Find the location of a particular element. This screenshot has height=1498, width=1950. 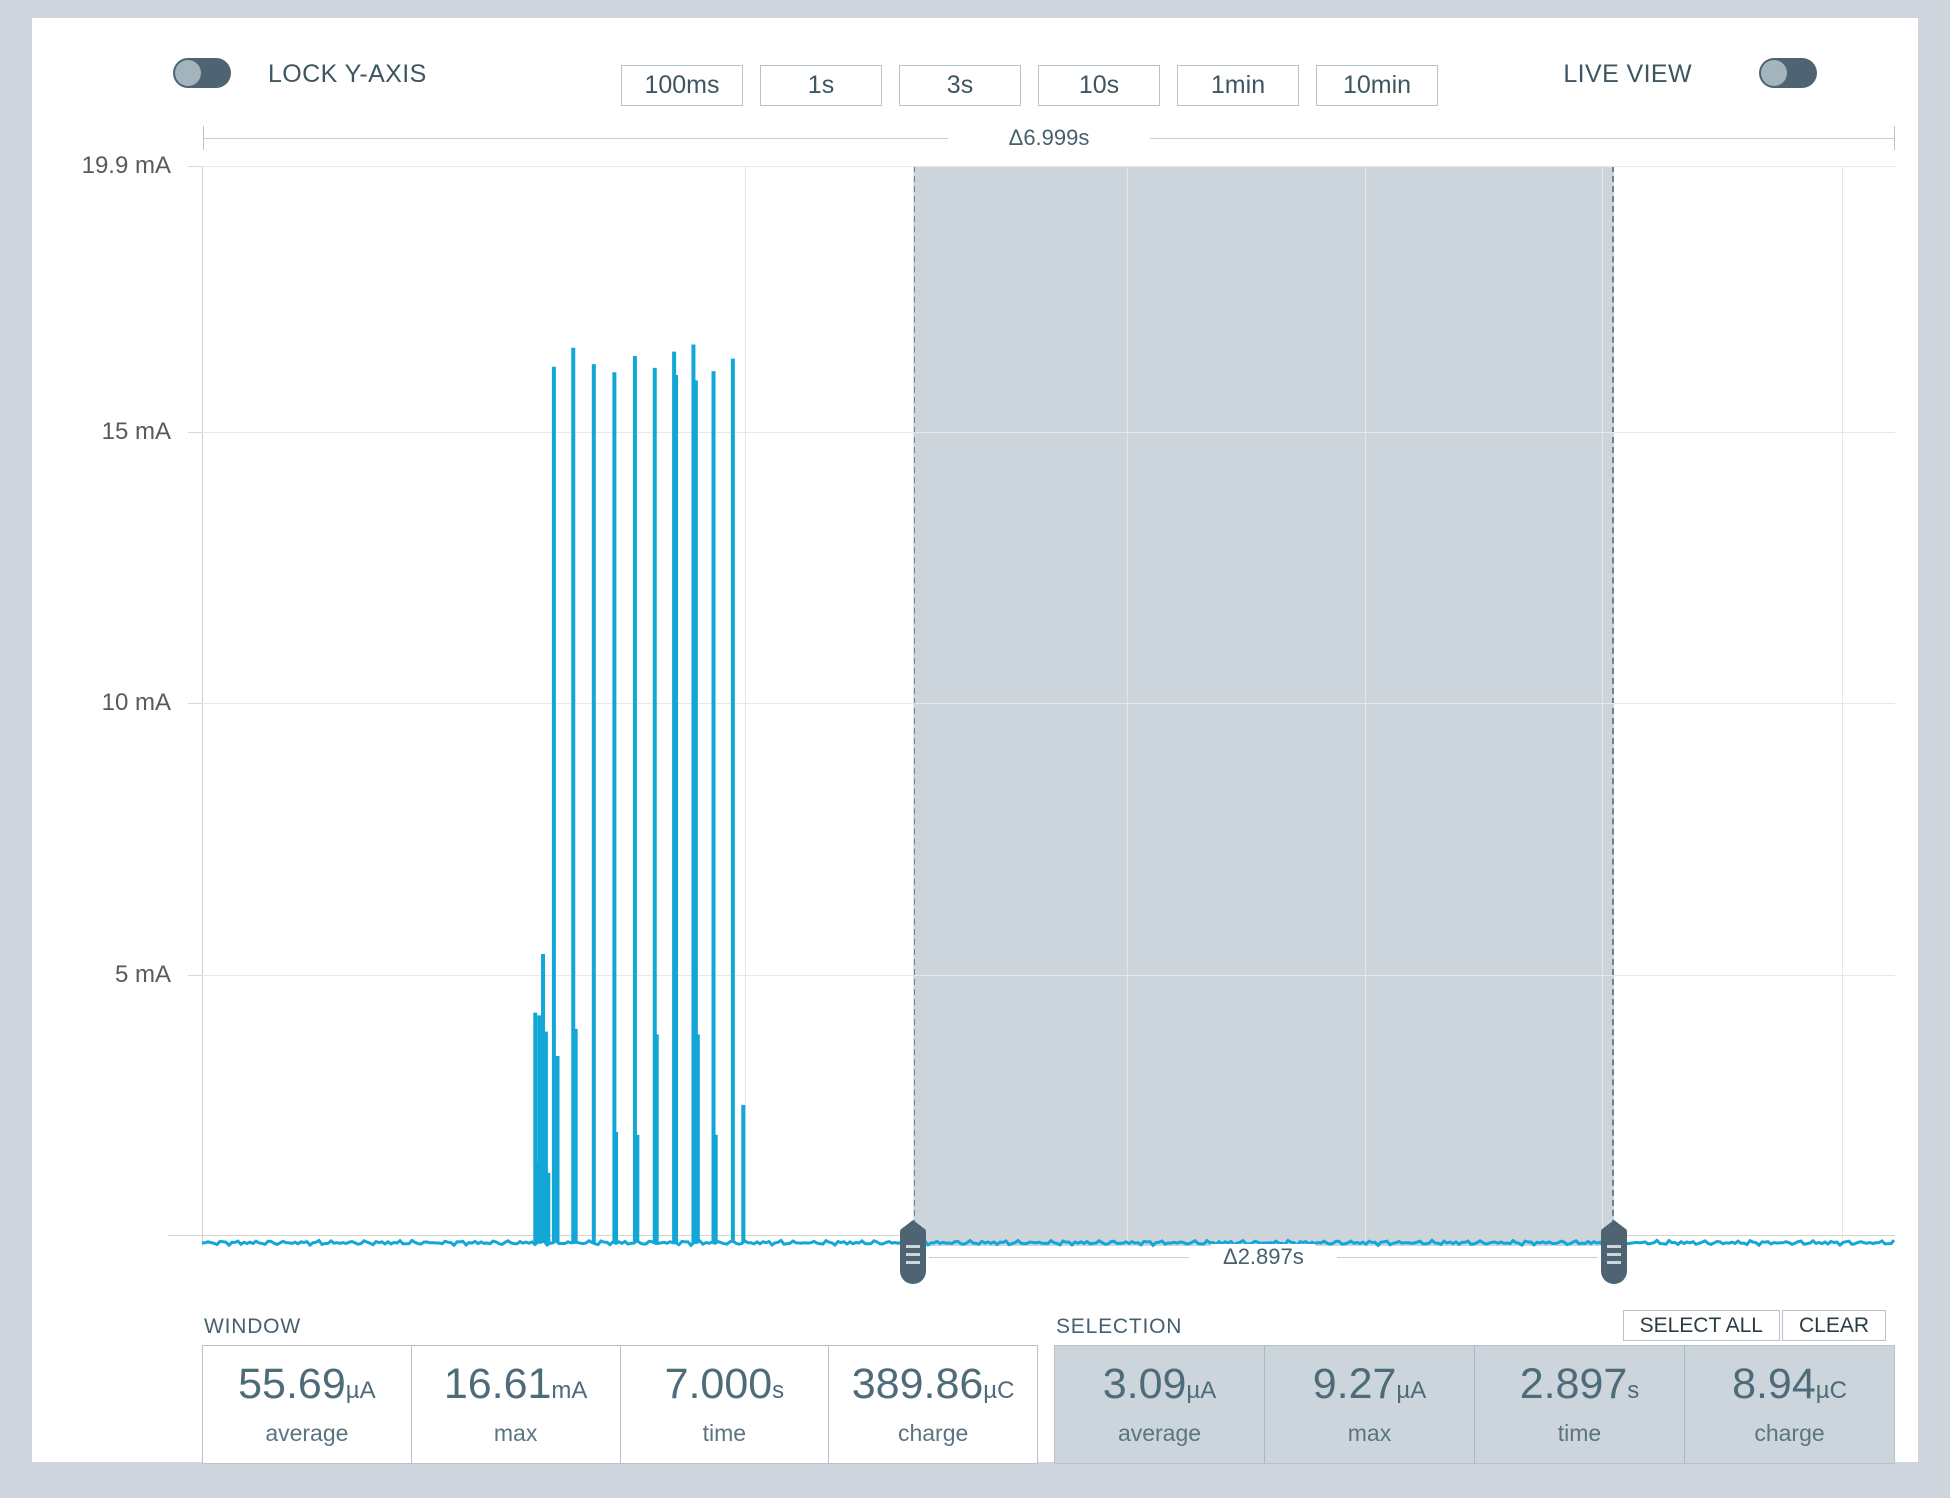

clear-button: CLEAR is located at coordinates (1833, 1325).